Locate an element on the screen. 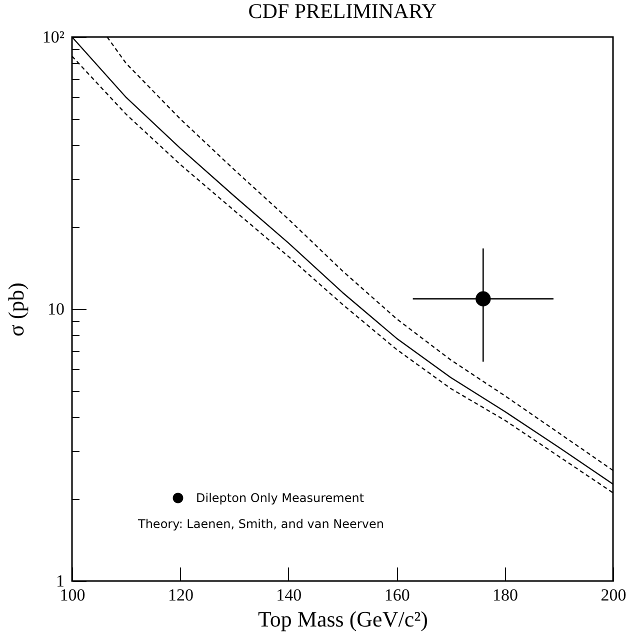  x-axis-title: Top Mass (GeV/c²) is located at coordinates (343, 619).